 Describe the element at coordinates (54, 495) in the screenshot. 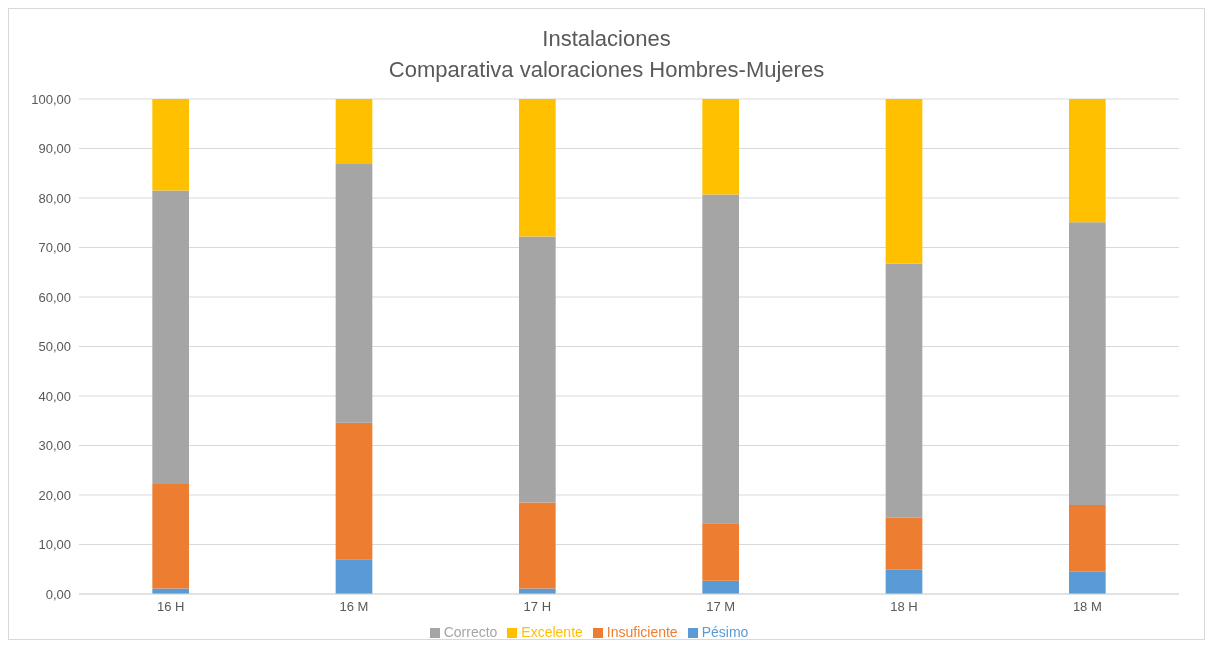

I see `y-tick-label: 20,00` at that location.